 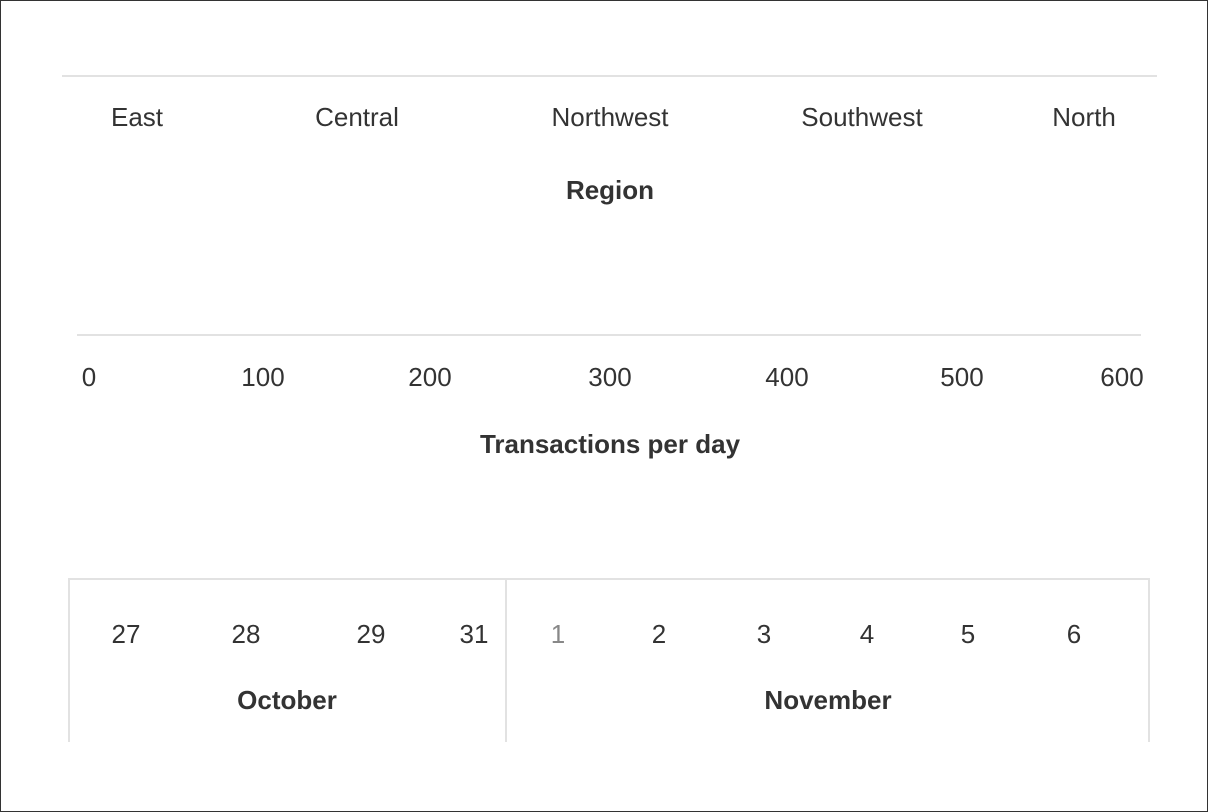 What do you see at coordinates (262, 377) in the screenshot?
I see `value-tick-label: 100` at bounding box center [262, 377].